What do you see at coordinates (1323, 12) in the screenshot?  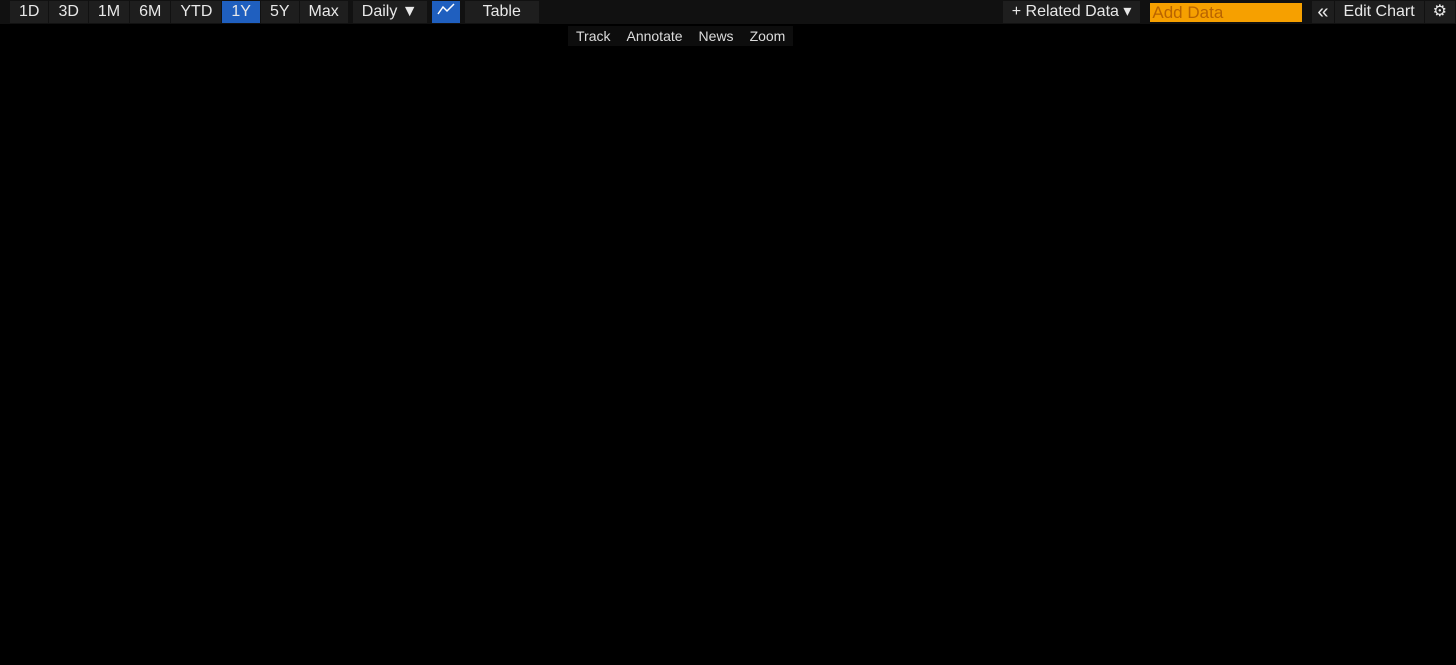 I see `collapse-button: «` at bounding box center [1323, 12].